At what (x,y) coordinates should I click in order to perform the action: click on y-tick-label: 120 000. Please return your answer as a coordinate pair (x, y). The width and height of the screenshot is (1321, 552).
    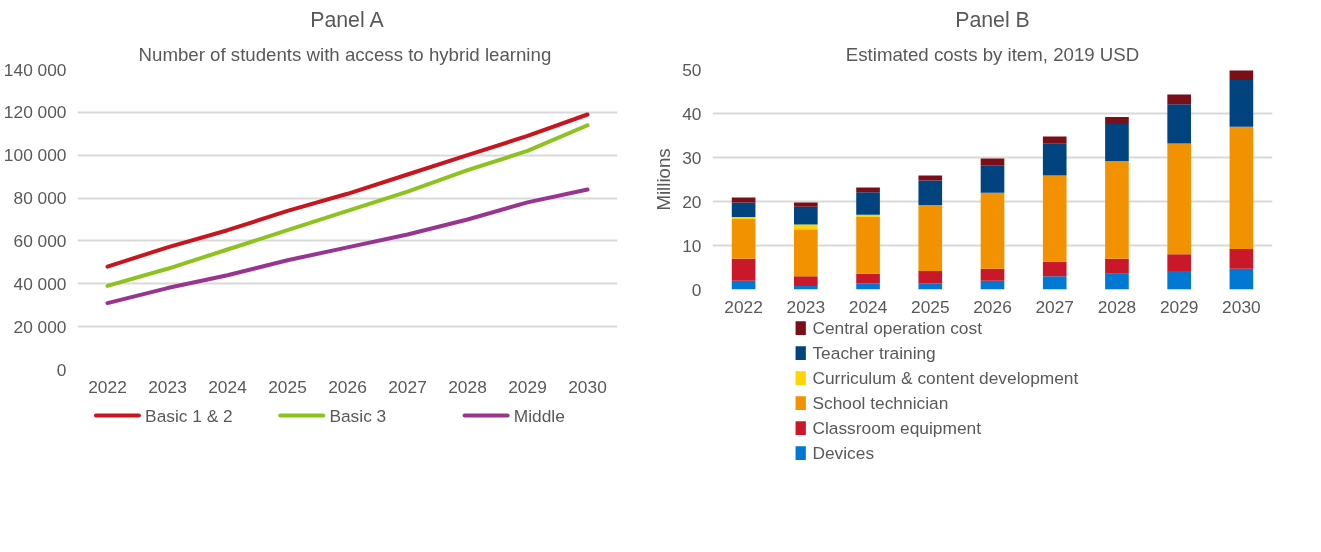
    Looking at the image, I should click on (35, 112).